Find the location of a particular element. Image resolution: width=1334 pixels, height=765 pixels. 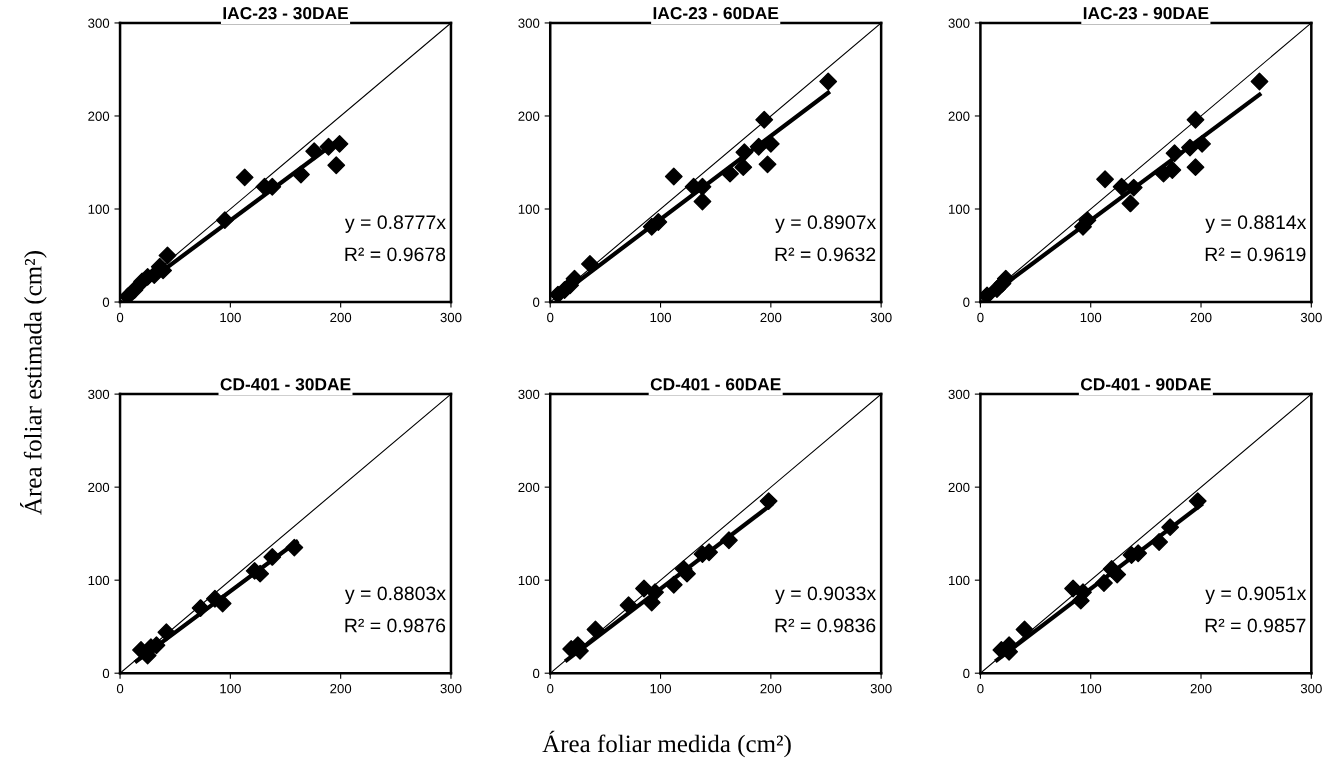

chart-title: IAC-23 - 90DAE is located at coordinates (1146, 13).